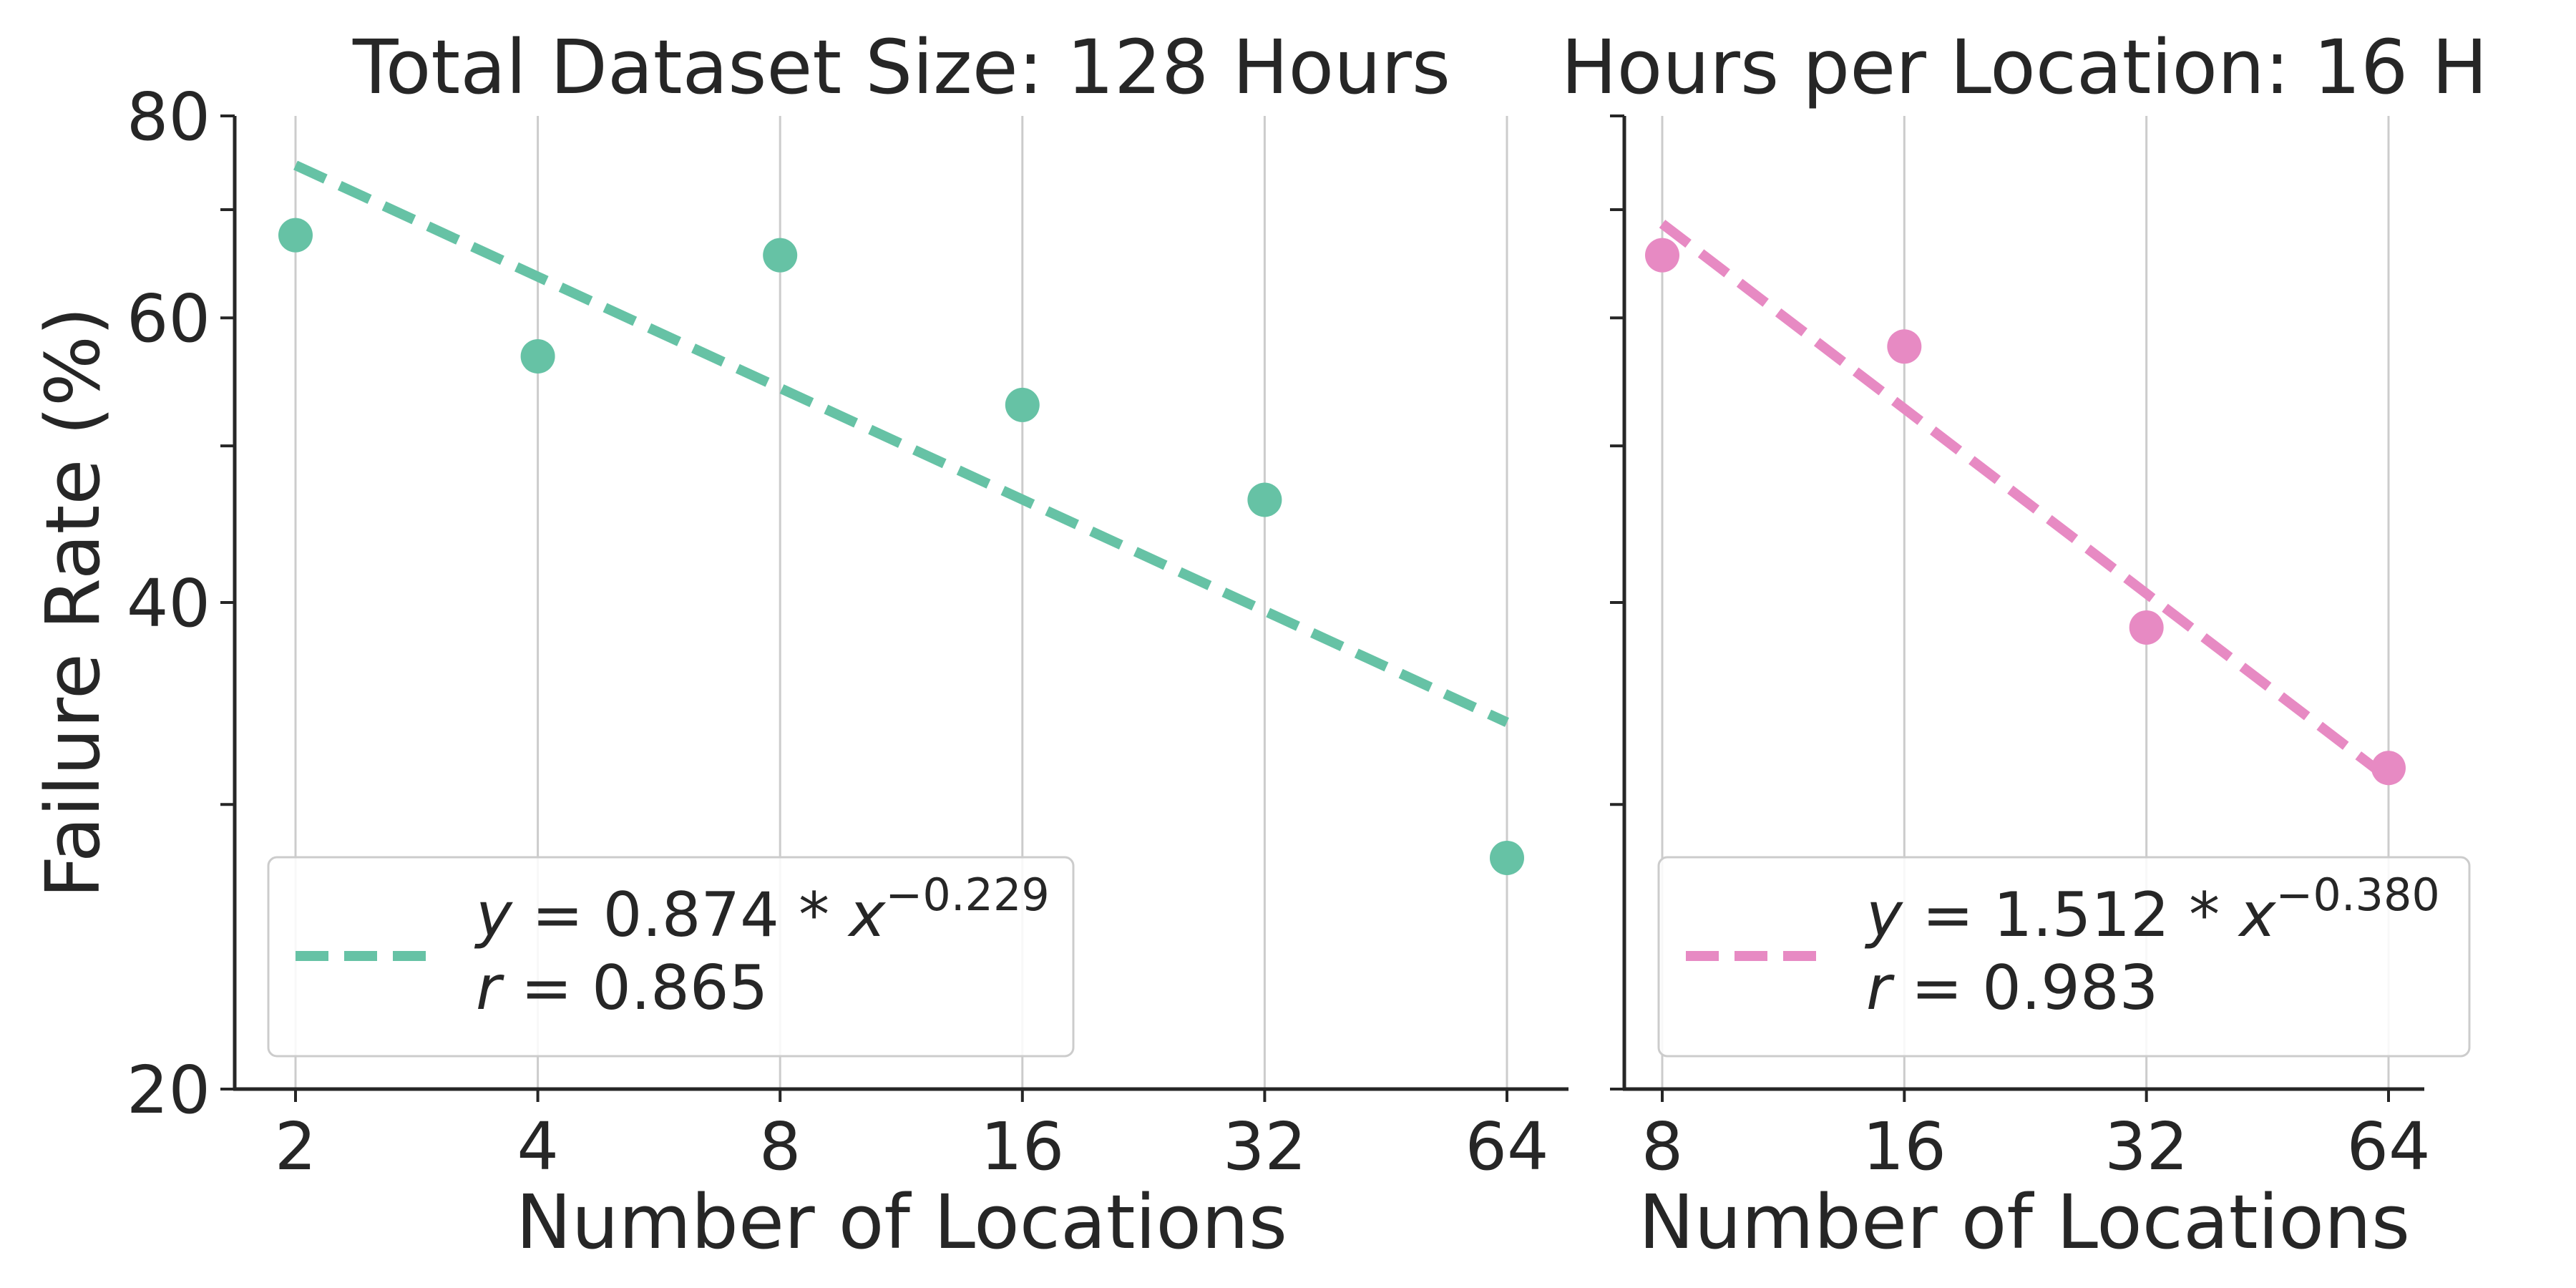 This screenshot has height=1288, width=2576. Describe the element at coordinates (901, 67) in the screenshot. I see `chart-title: Total Dataset Size: 128 Hours` at that location.